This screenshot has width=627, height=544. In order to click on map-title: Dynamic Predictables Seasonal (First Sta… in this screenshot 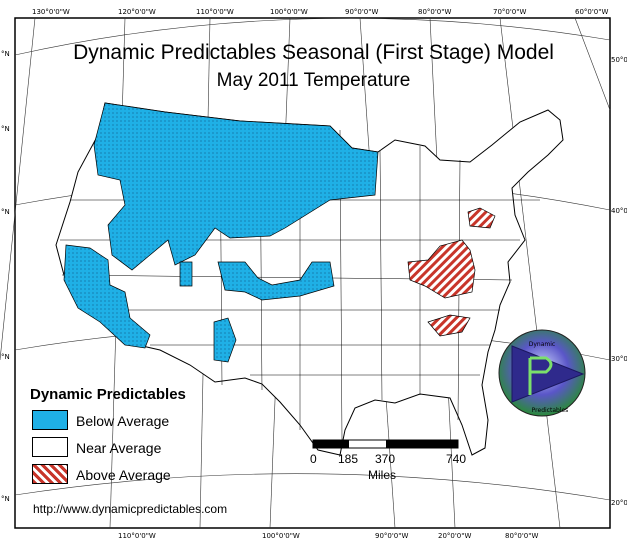, I will do `click(313, 52)`.